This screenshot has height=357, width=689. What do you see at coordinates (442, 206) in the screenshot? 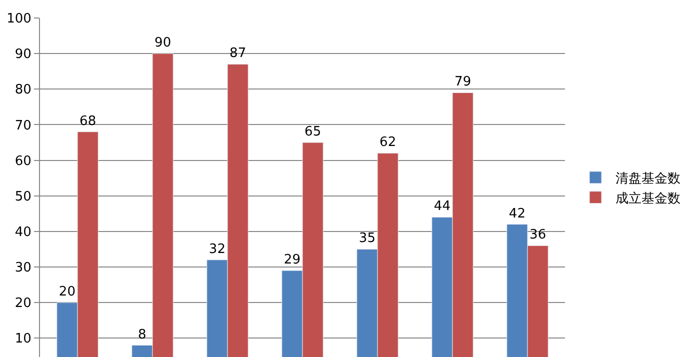
I see `data-label: 44` at bounding box center [442, 206].